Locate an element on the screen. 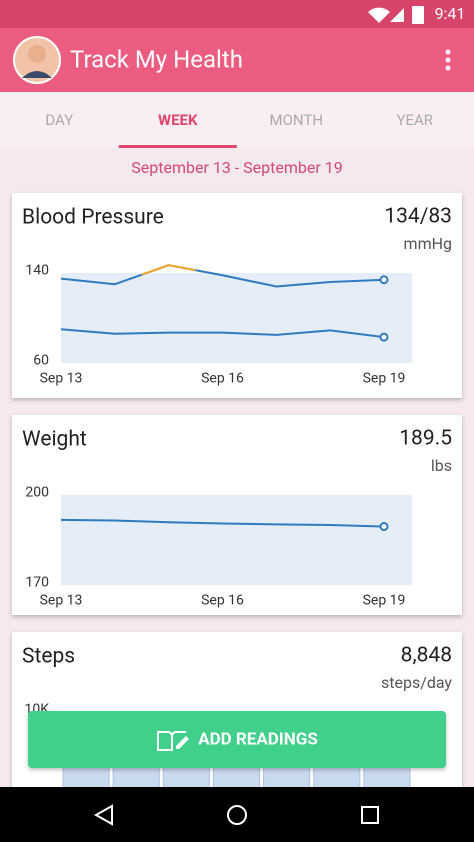 The height and width of the screenshot is (842, 474). button-label: ADD READINGS is located at coordinates (258, 739).